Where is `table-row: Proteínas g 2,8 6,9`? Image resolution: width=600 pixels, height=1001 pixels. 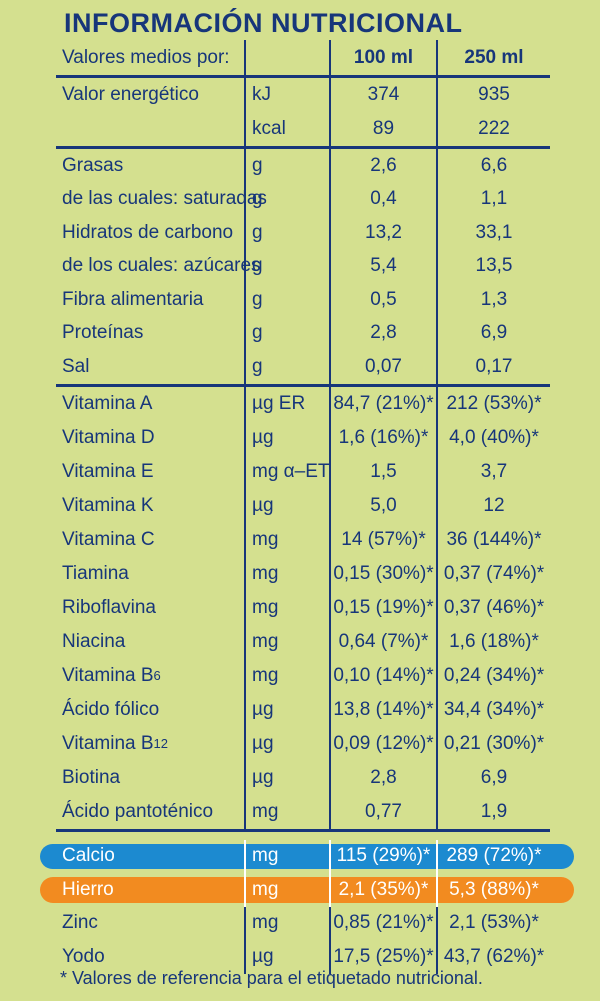
table-row: Proteínas g 2,8 6,9 is located at coordinates (303, 333).